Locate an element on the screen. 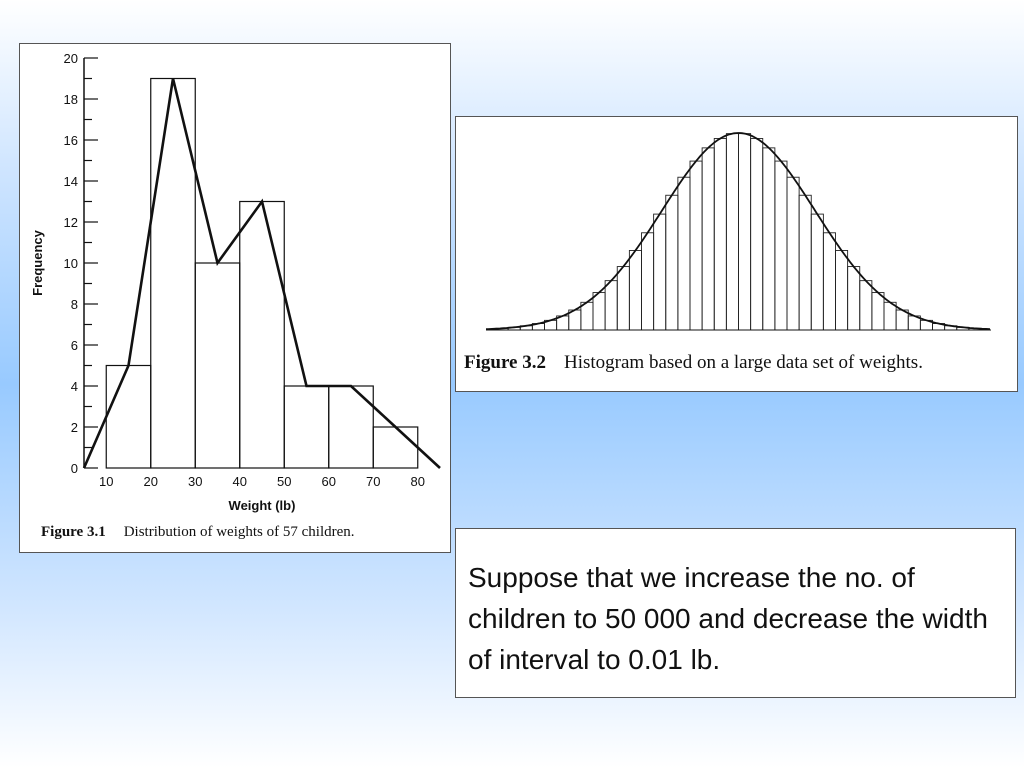  y-tick-label: 10 is located at coordinates (71, 263).